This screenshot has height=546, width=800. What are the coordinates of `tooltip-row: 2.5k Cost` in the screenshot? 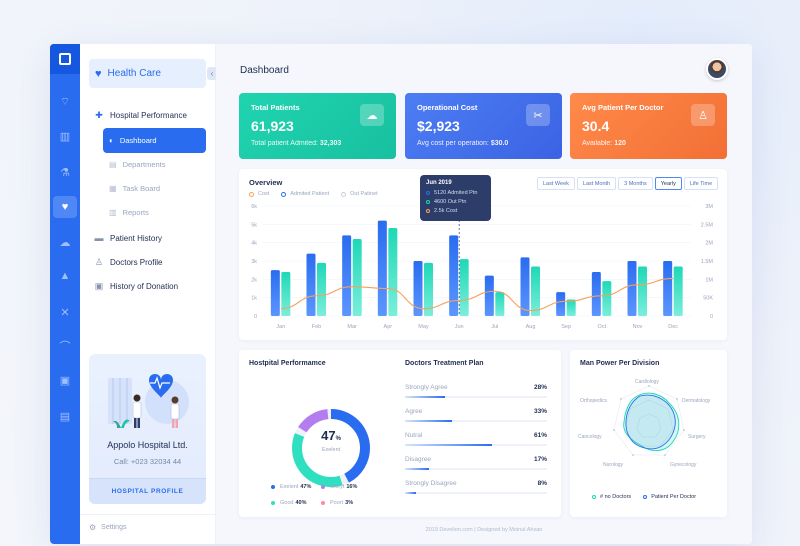 It's located at (455, 211).